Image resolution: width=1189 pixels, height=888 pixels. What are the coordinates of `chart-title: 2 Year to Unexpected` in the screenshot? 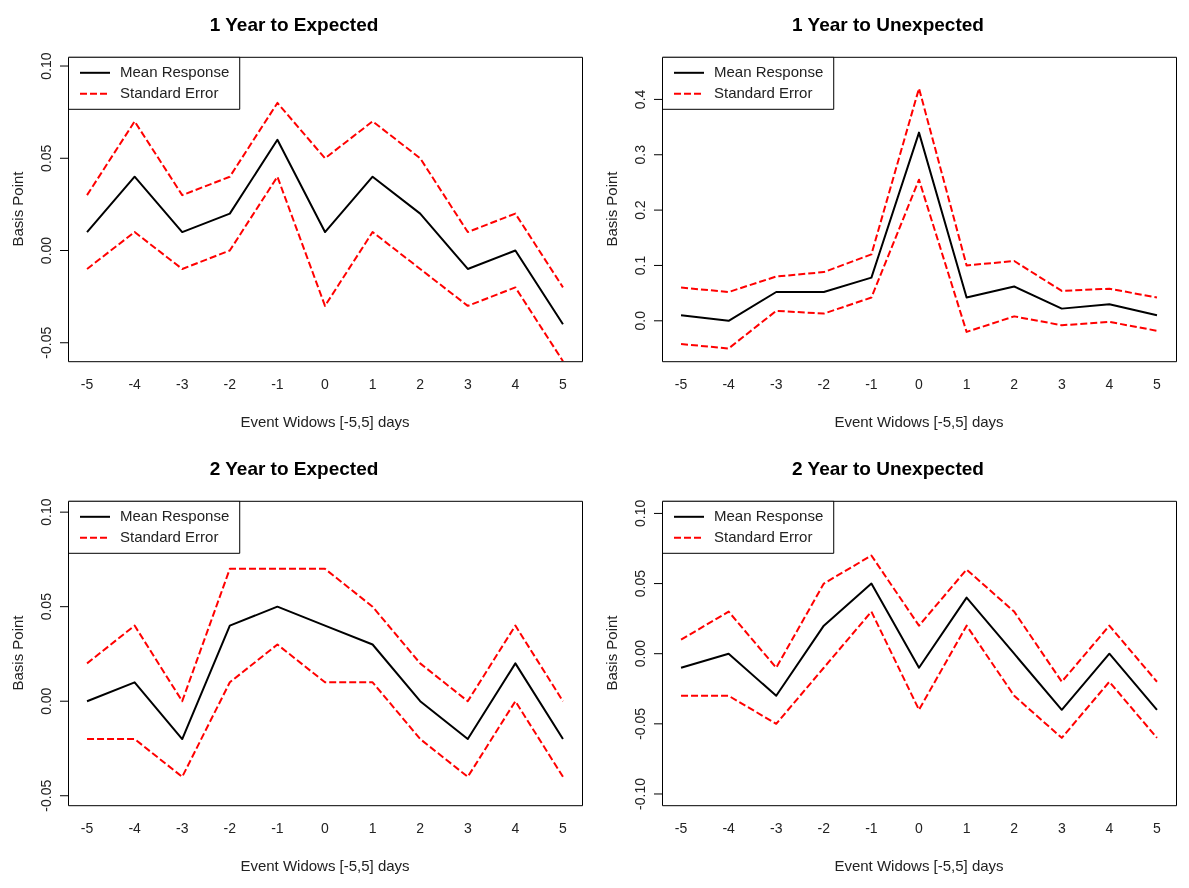 It's located at (888, 468).